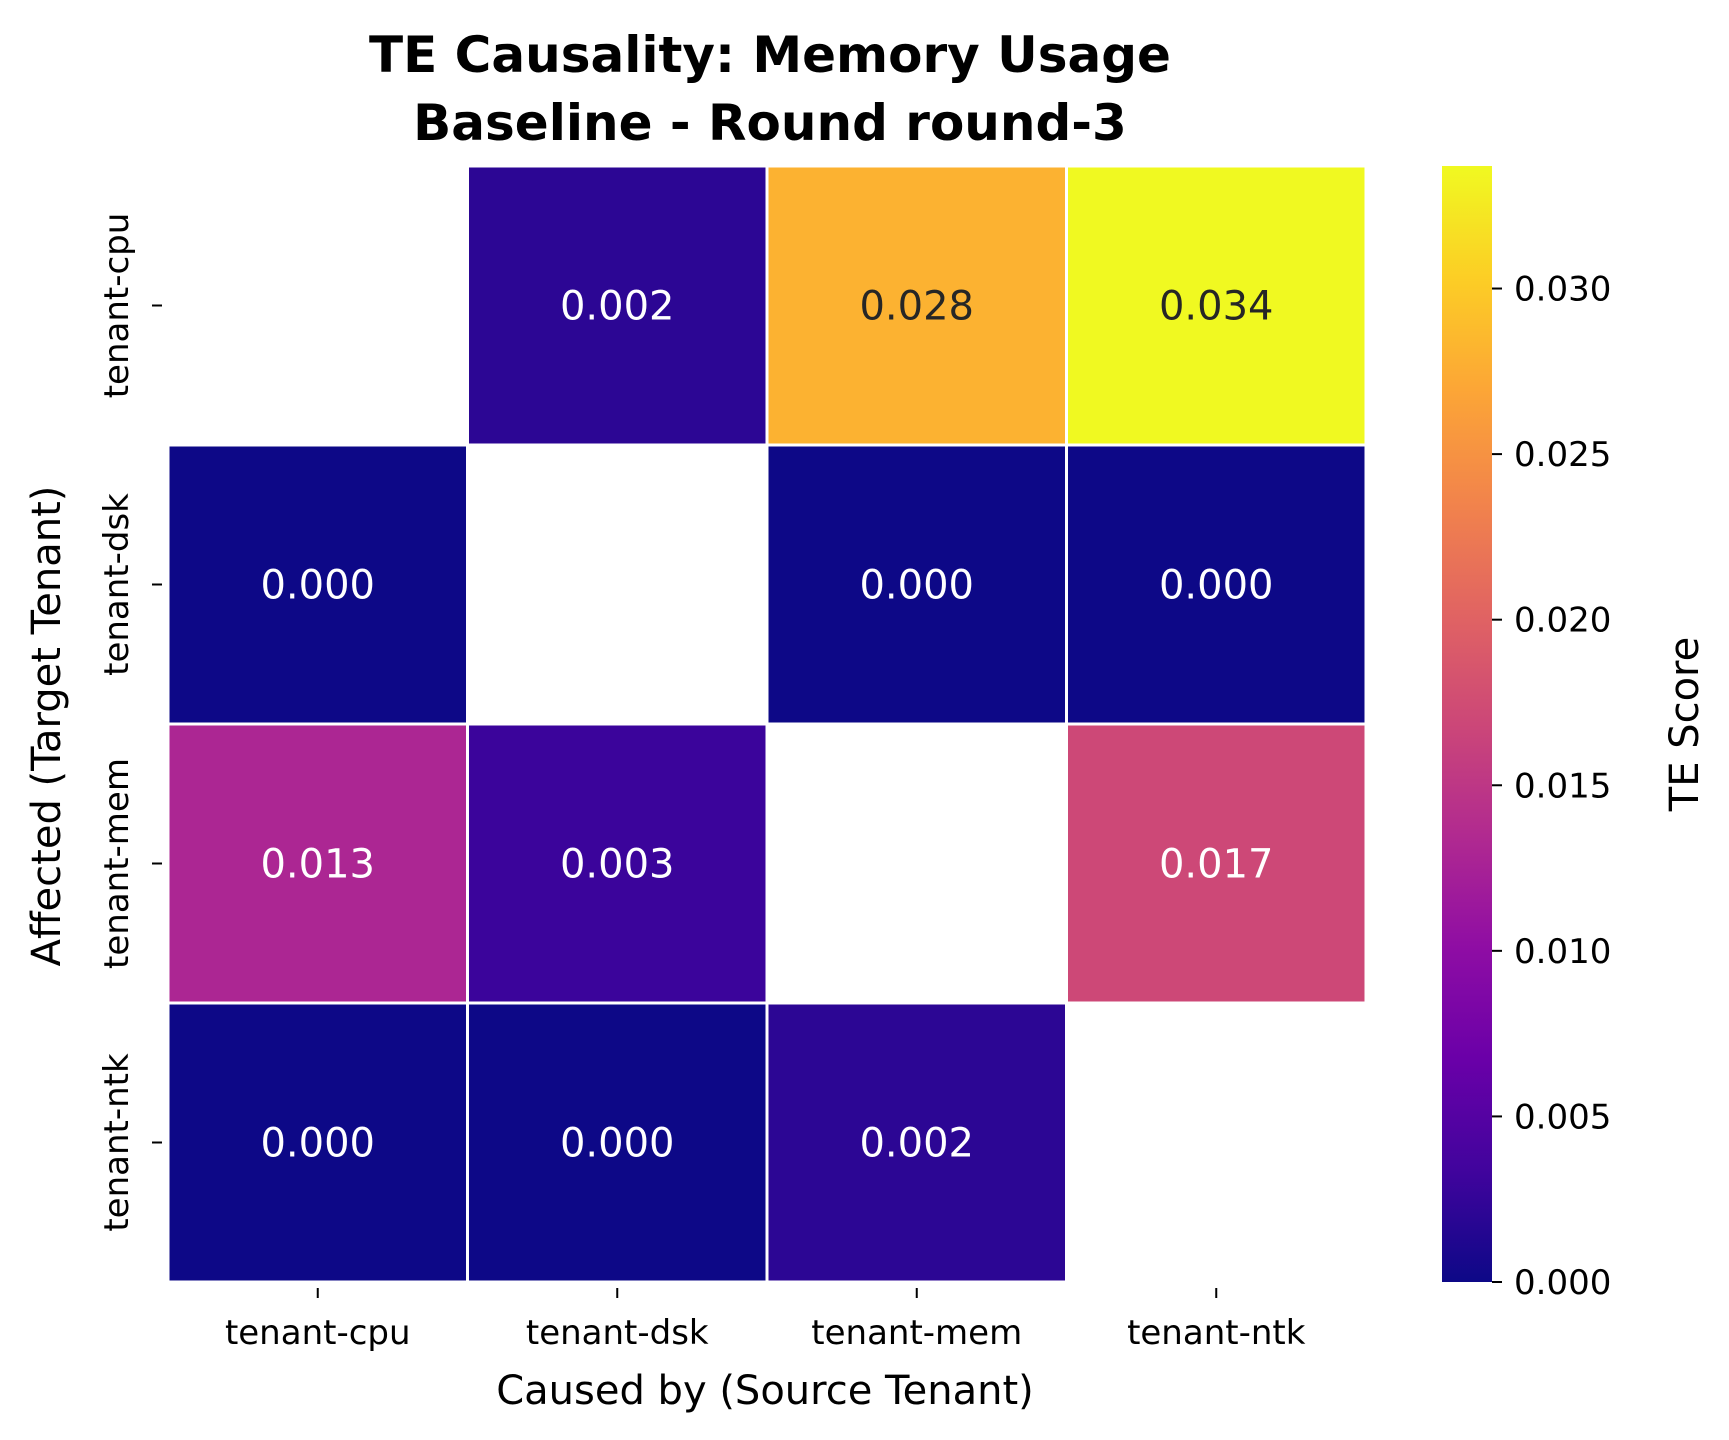  I want to click on x-tick-label-tenant-ntk: tenant-ntk, so click(1216, 1333).